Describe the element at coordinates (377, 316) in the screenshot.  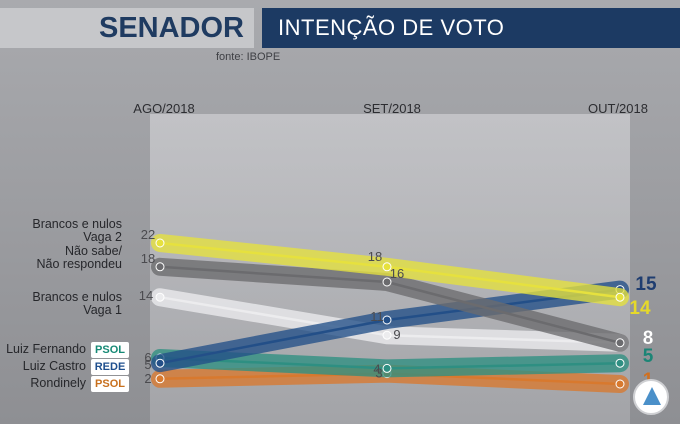
I see `data-label: 11` at that location.